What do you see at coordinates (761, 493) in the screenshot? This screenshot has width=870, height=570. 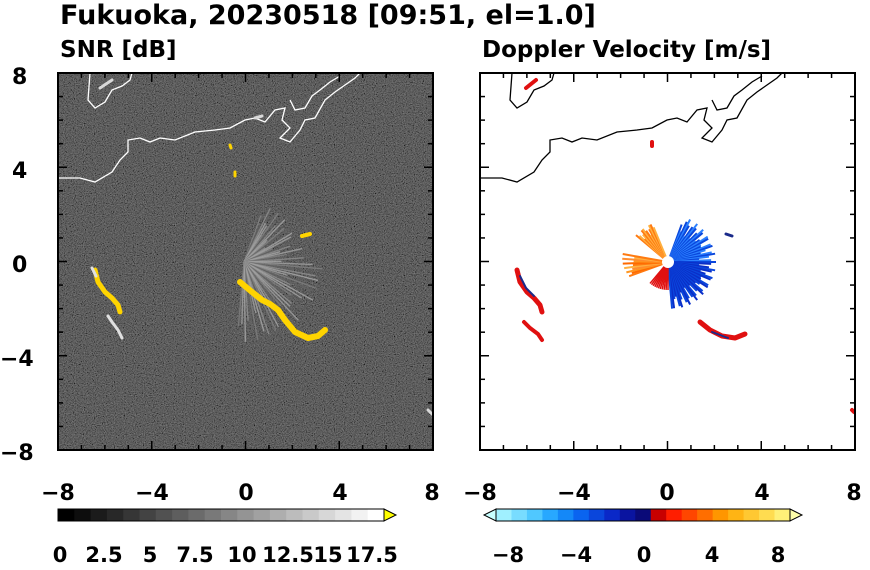 I see `doppler-x-tick: 4` at bounding box center [761, 493].